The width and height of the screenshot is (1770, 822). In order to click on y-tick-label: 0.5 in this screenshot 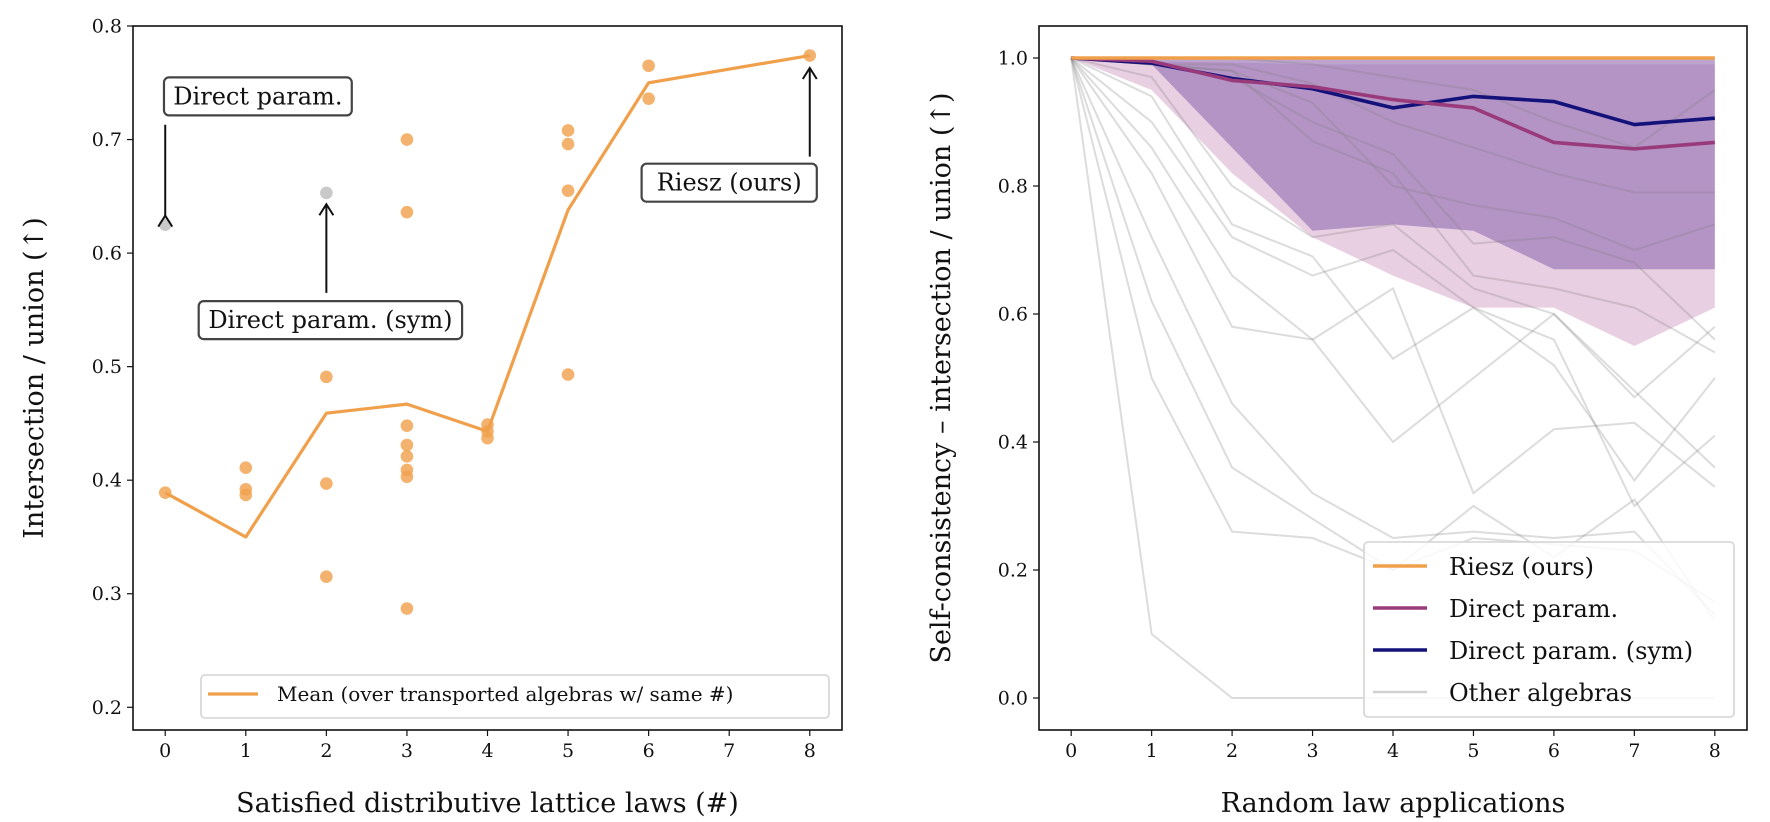, I will do `click(107, 367)`.